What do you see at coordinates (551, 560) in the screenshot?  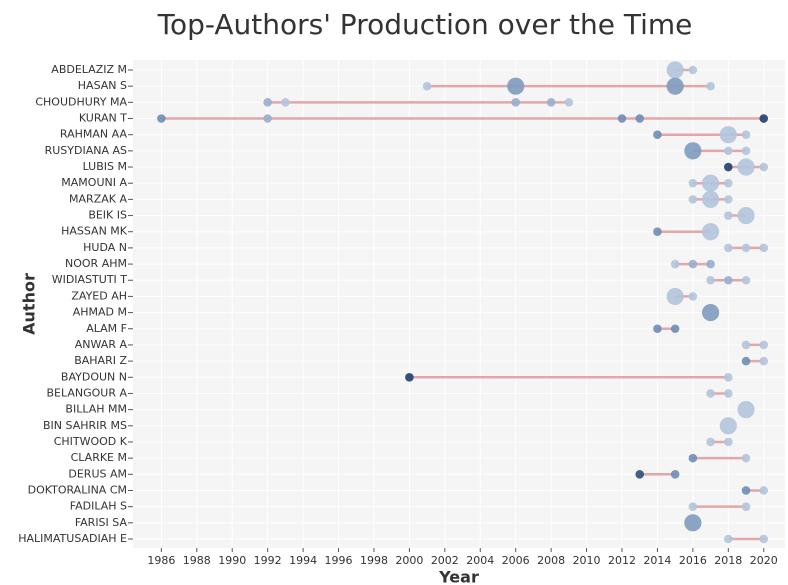 I see `x-tick-label: 2008` at bounding box center [551, 560].